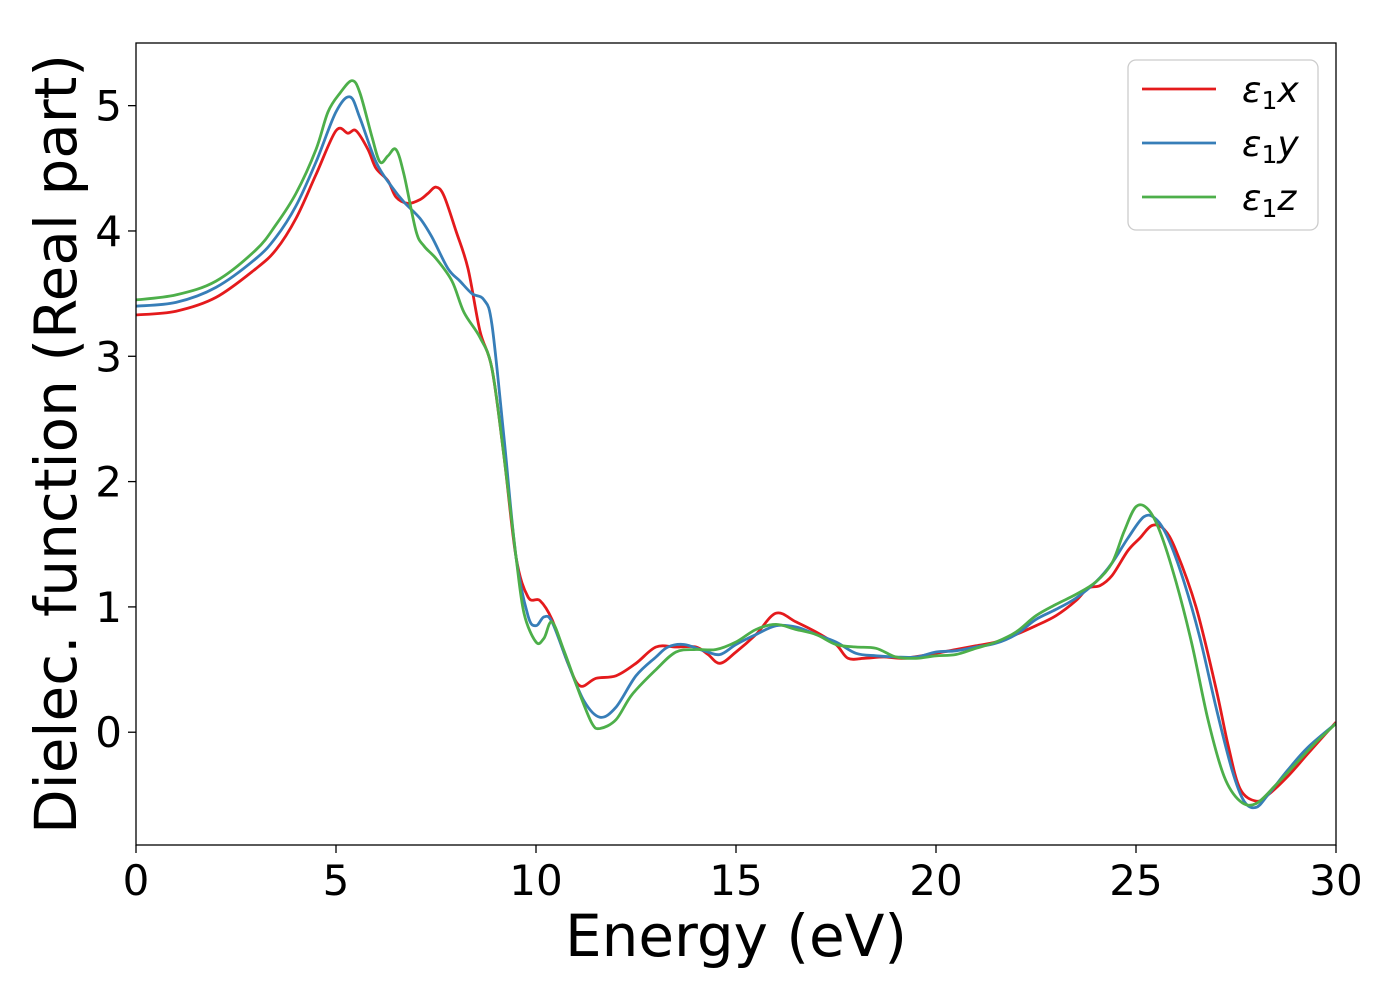 Image resolution: width=1400 pixels, height=1000 pixels. I want to click on legend-label-y: ε1y, so click(1270, 146).